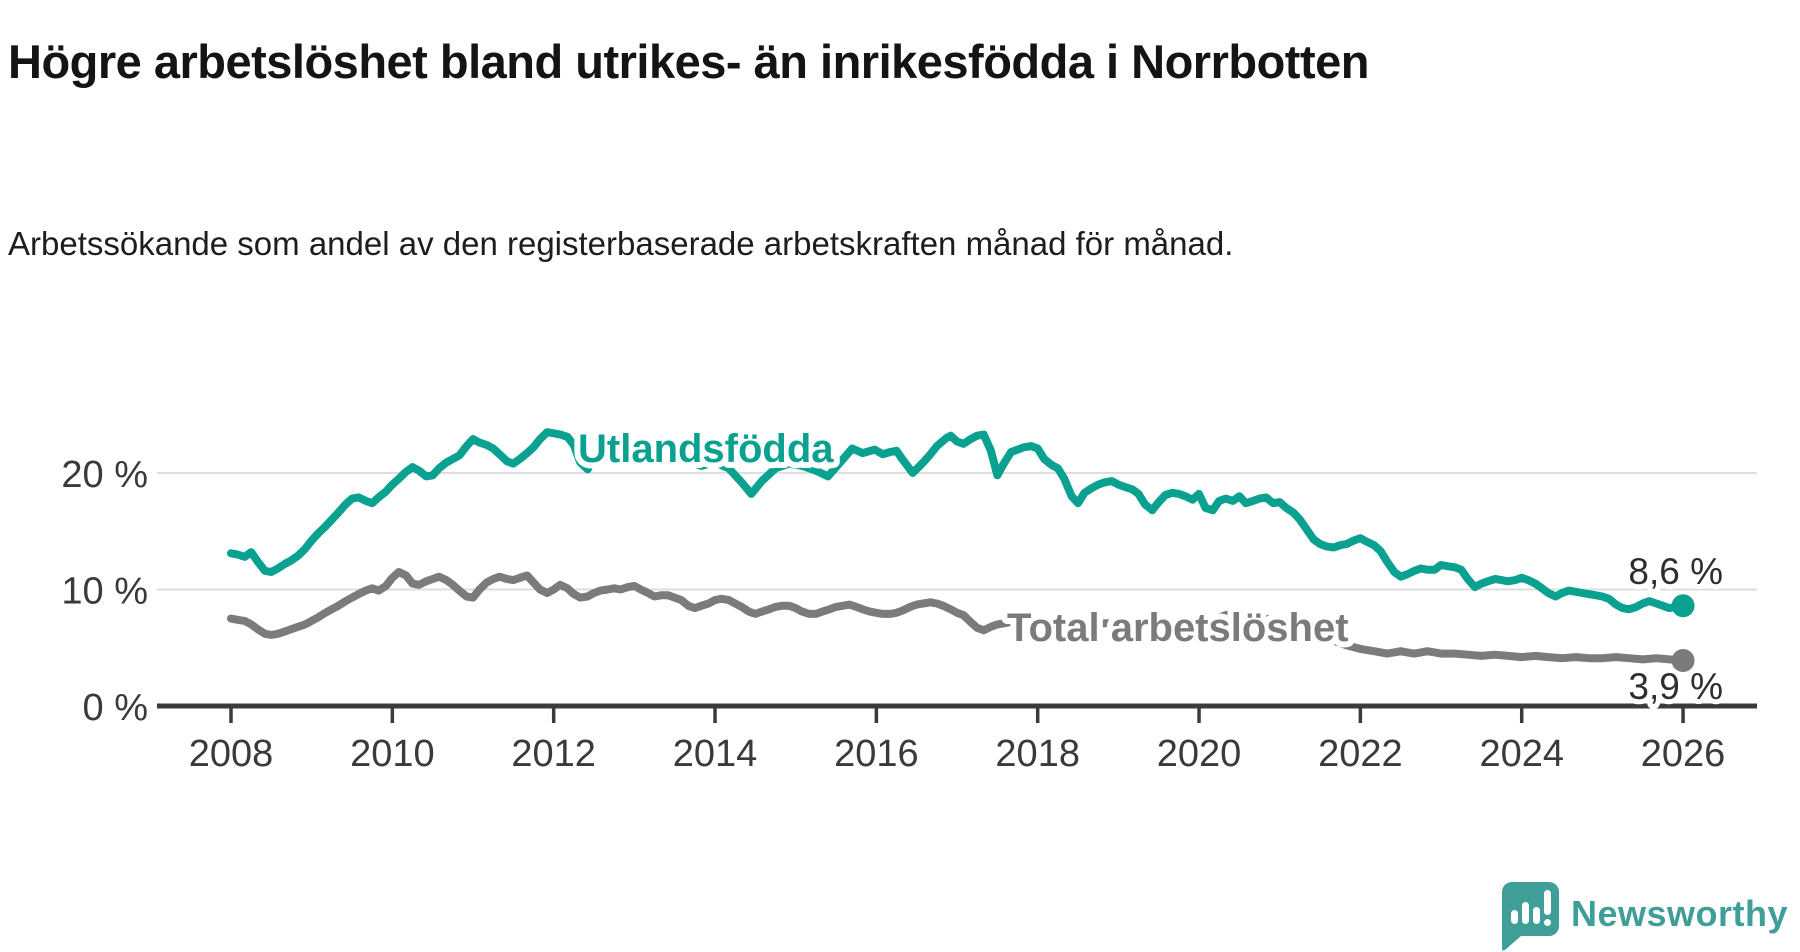 The height and width of the screenshot is (952, 1800). What do you see at coordinates (715, 754) in the screenshot?
I see `x-tick-label: 2014` at bounding box center [715, 754].